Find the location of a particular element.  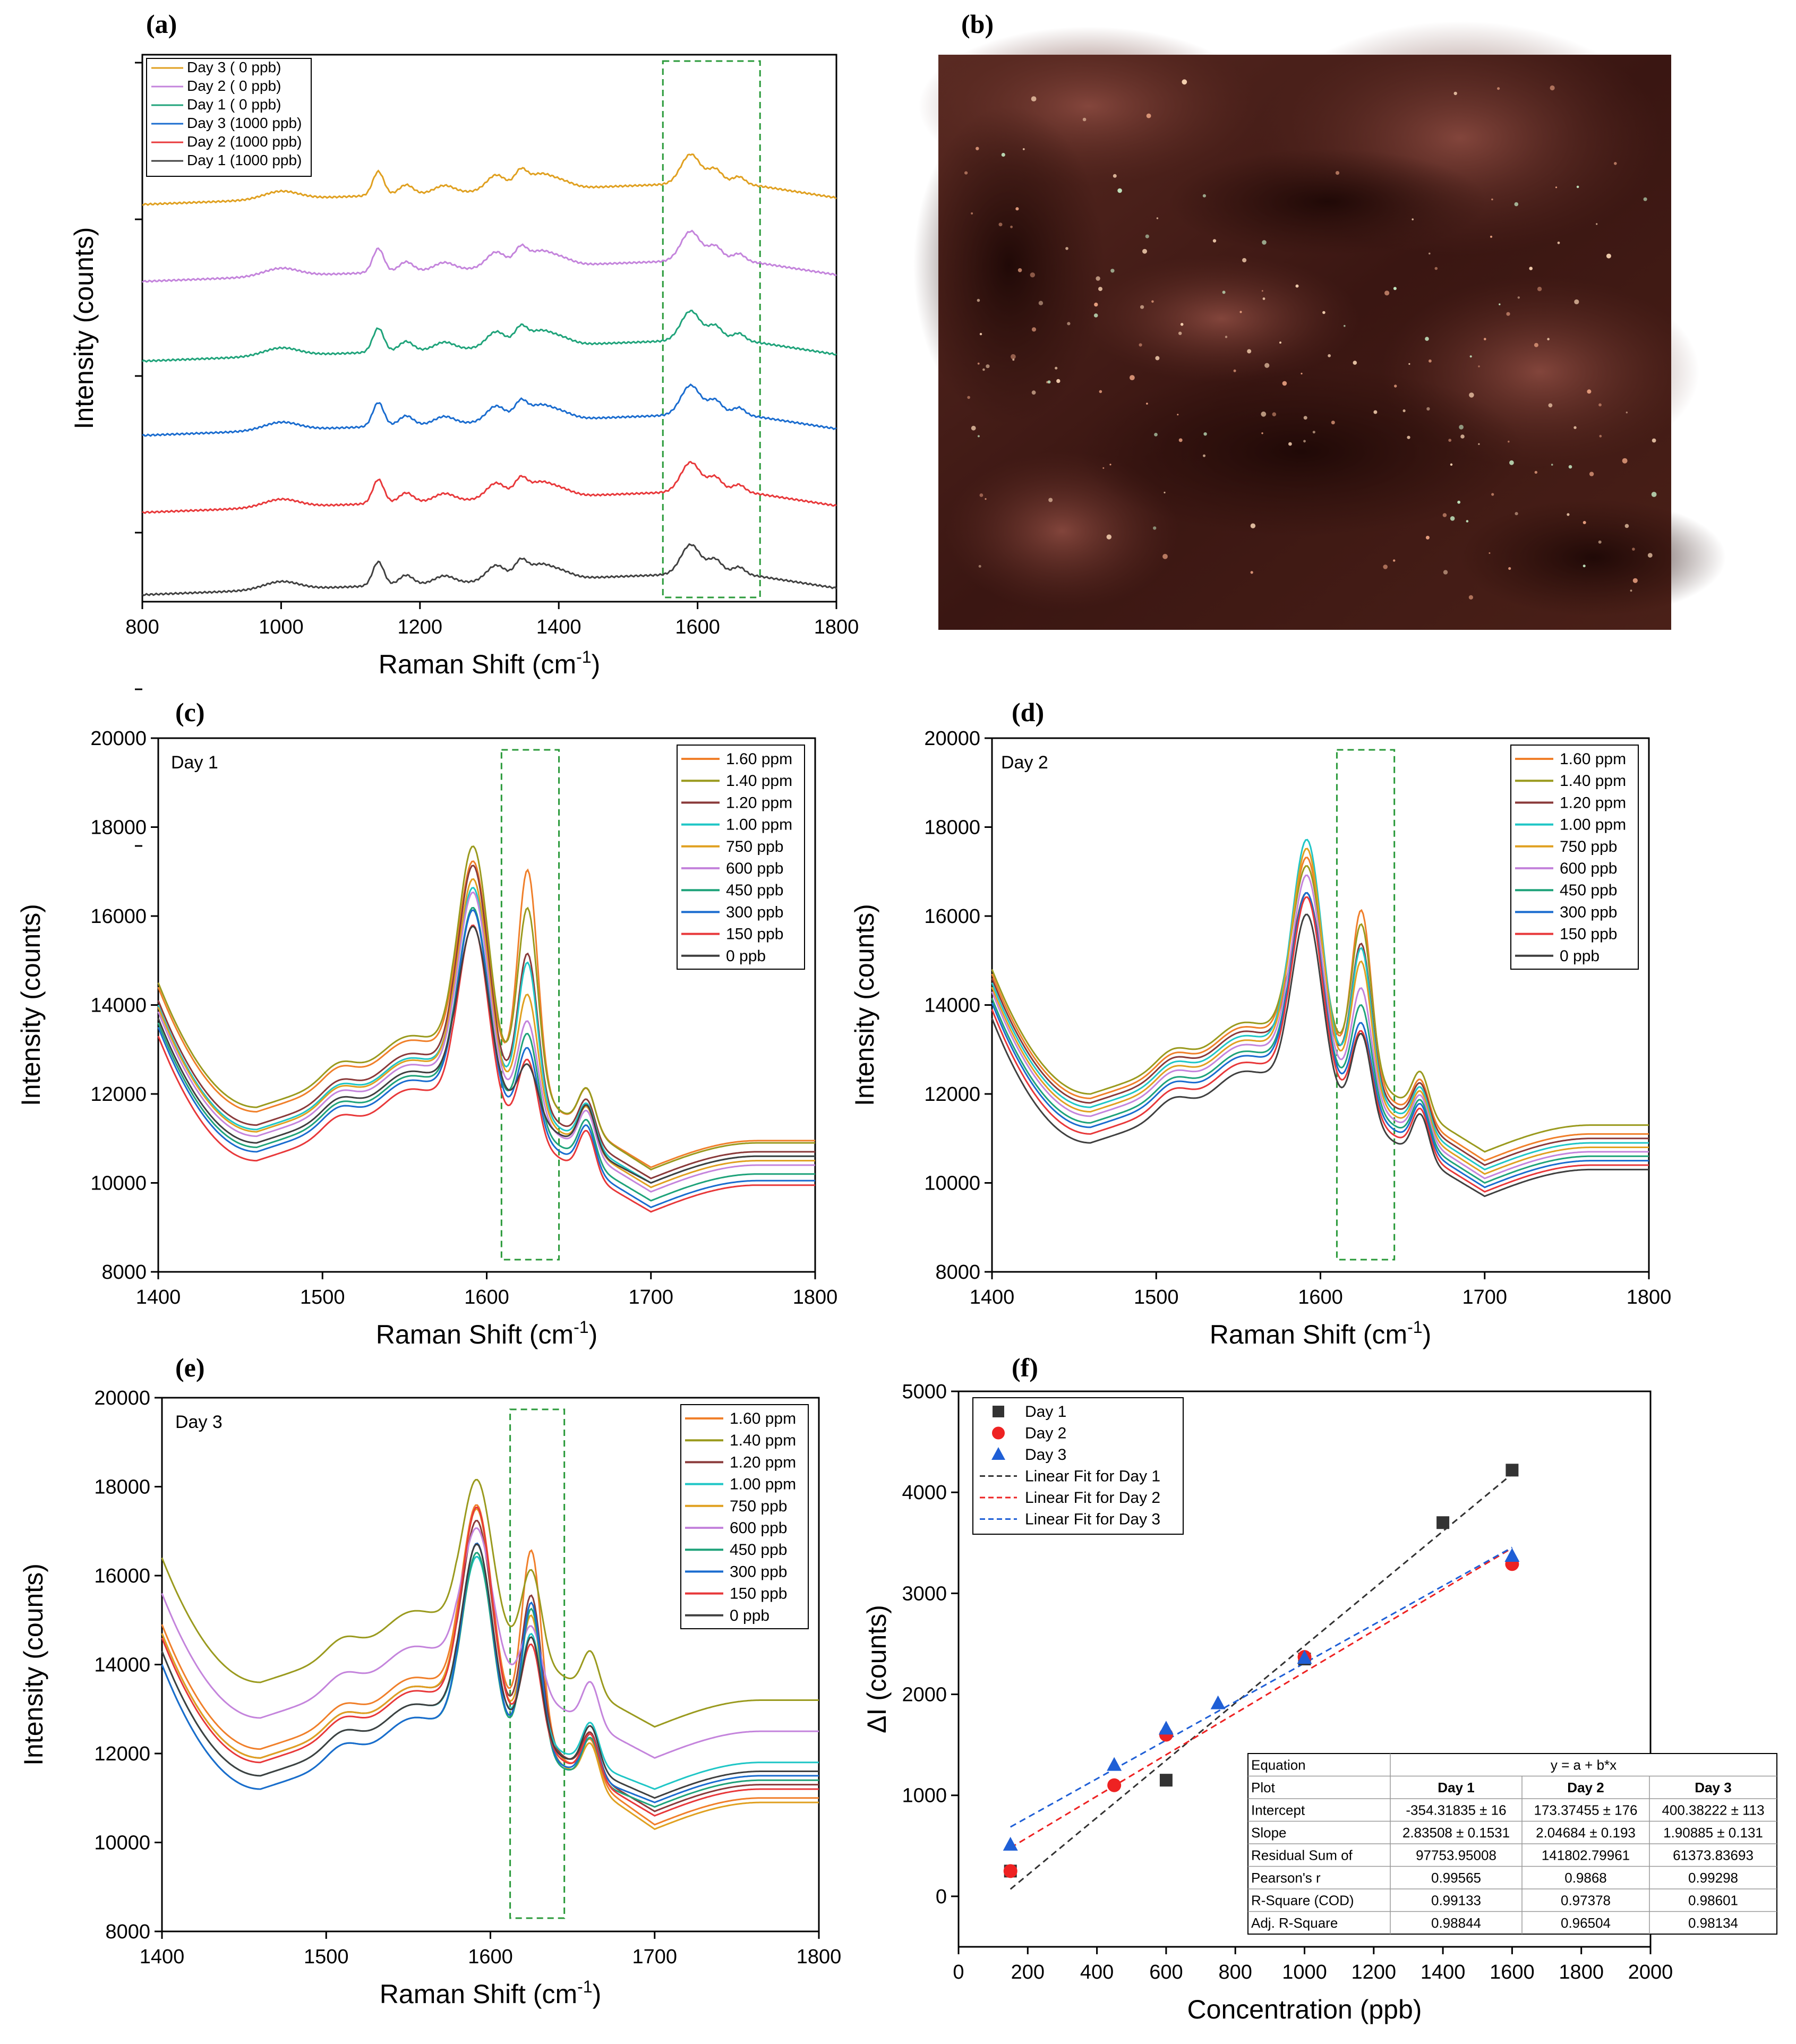

legend-entry: 150 ppb is located at coordinates (759, 1594).